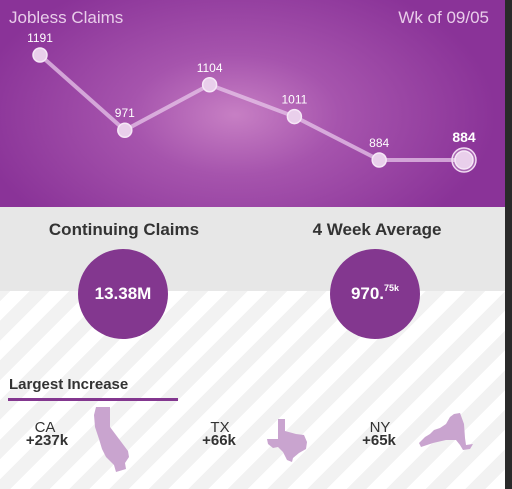 The height and width of the screenshot is (489, 512). What do you see at coordinates (210, 68) in the screenshot?
I see `data-label: 1104` at bounding box center [210, 68].